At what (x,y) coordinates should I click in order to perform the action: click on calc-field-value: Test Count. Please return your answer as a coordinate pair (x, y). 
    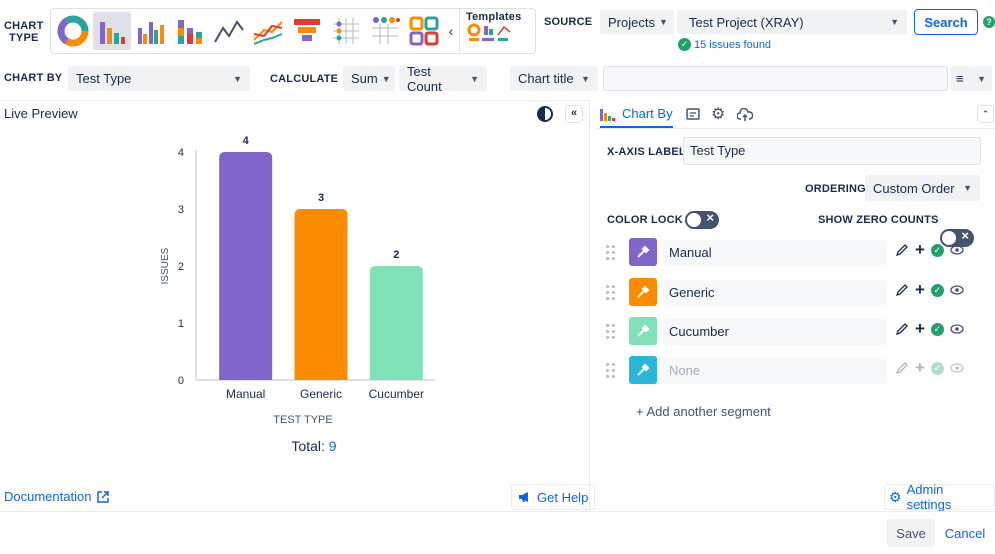
    Looking at the image, I should click on (424, 78).